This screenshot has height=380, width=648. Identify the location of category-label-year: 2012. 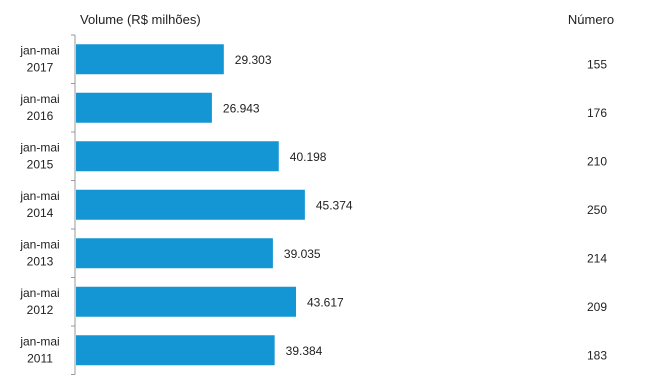
(40, 310).